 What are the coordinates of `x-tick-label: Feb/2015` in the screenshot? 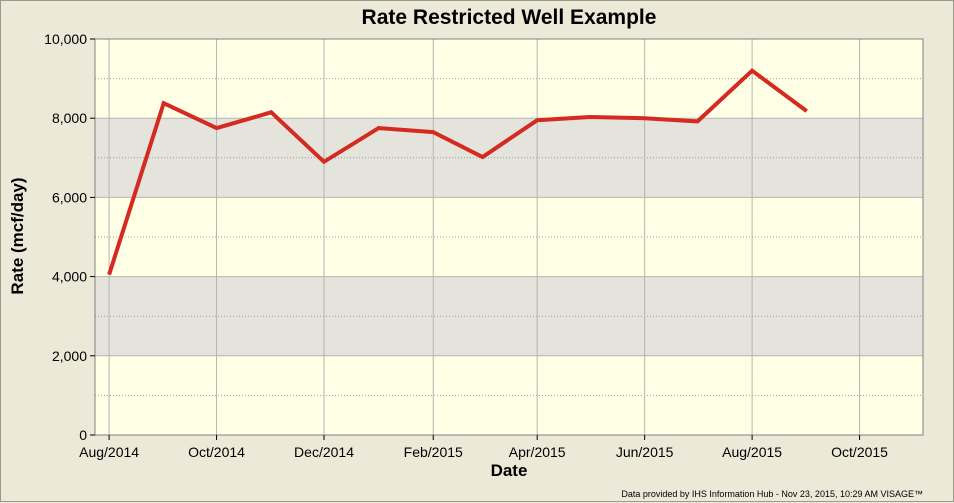 It's located at (433, 452).